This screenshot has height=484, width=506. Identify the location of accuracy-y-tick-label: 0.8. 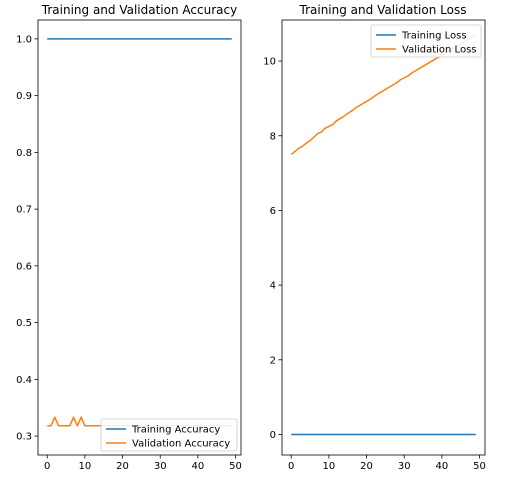
(24, 153).